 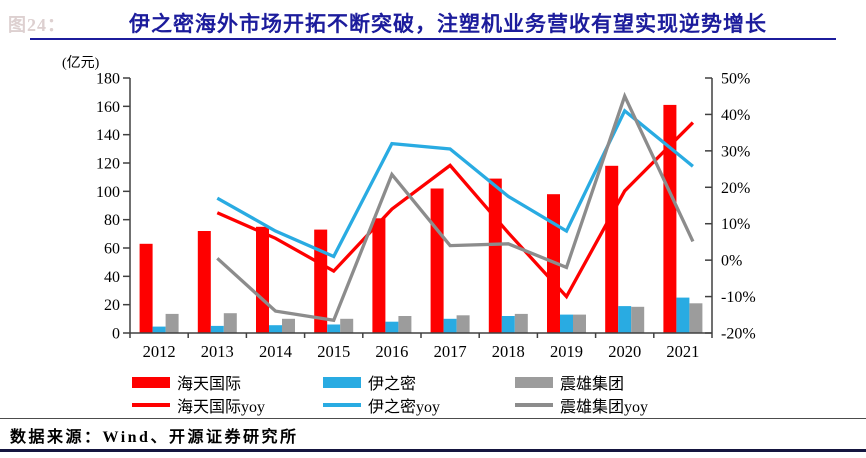 What do you see at coordinates (217, 351) in the screenshot?
I see `x-axis-category-label: 2013` at bounding box center [217, 351].